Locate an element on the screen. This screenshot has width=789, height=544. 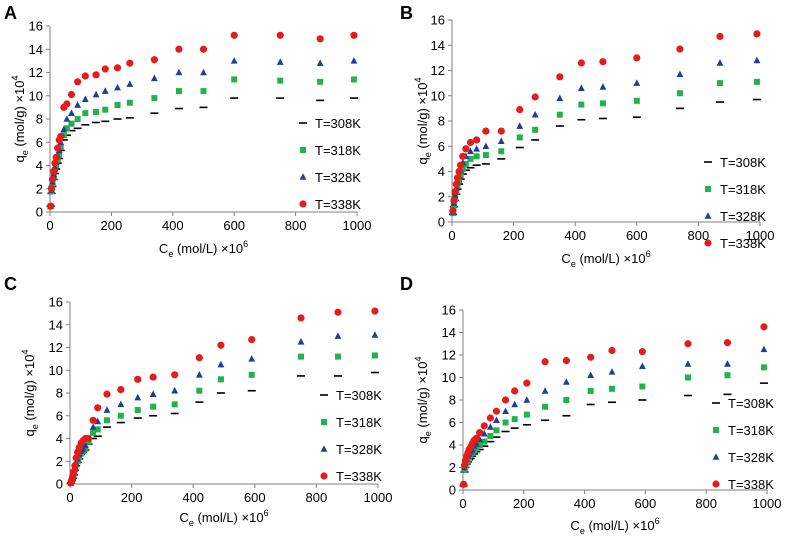
series-triangle is located at coordinates (605, 135).